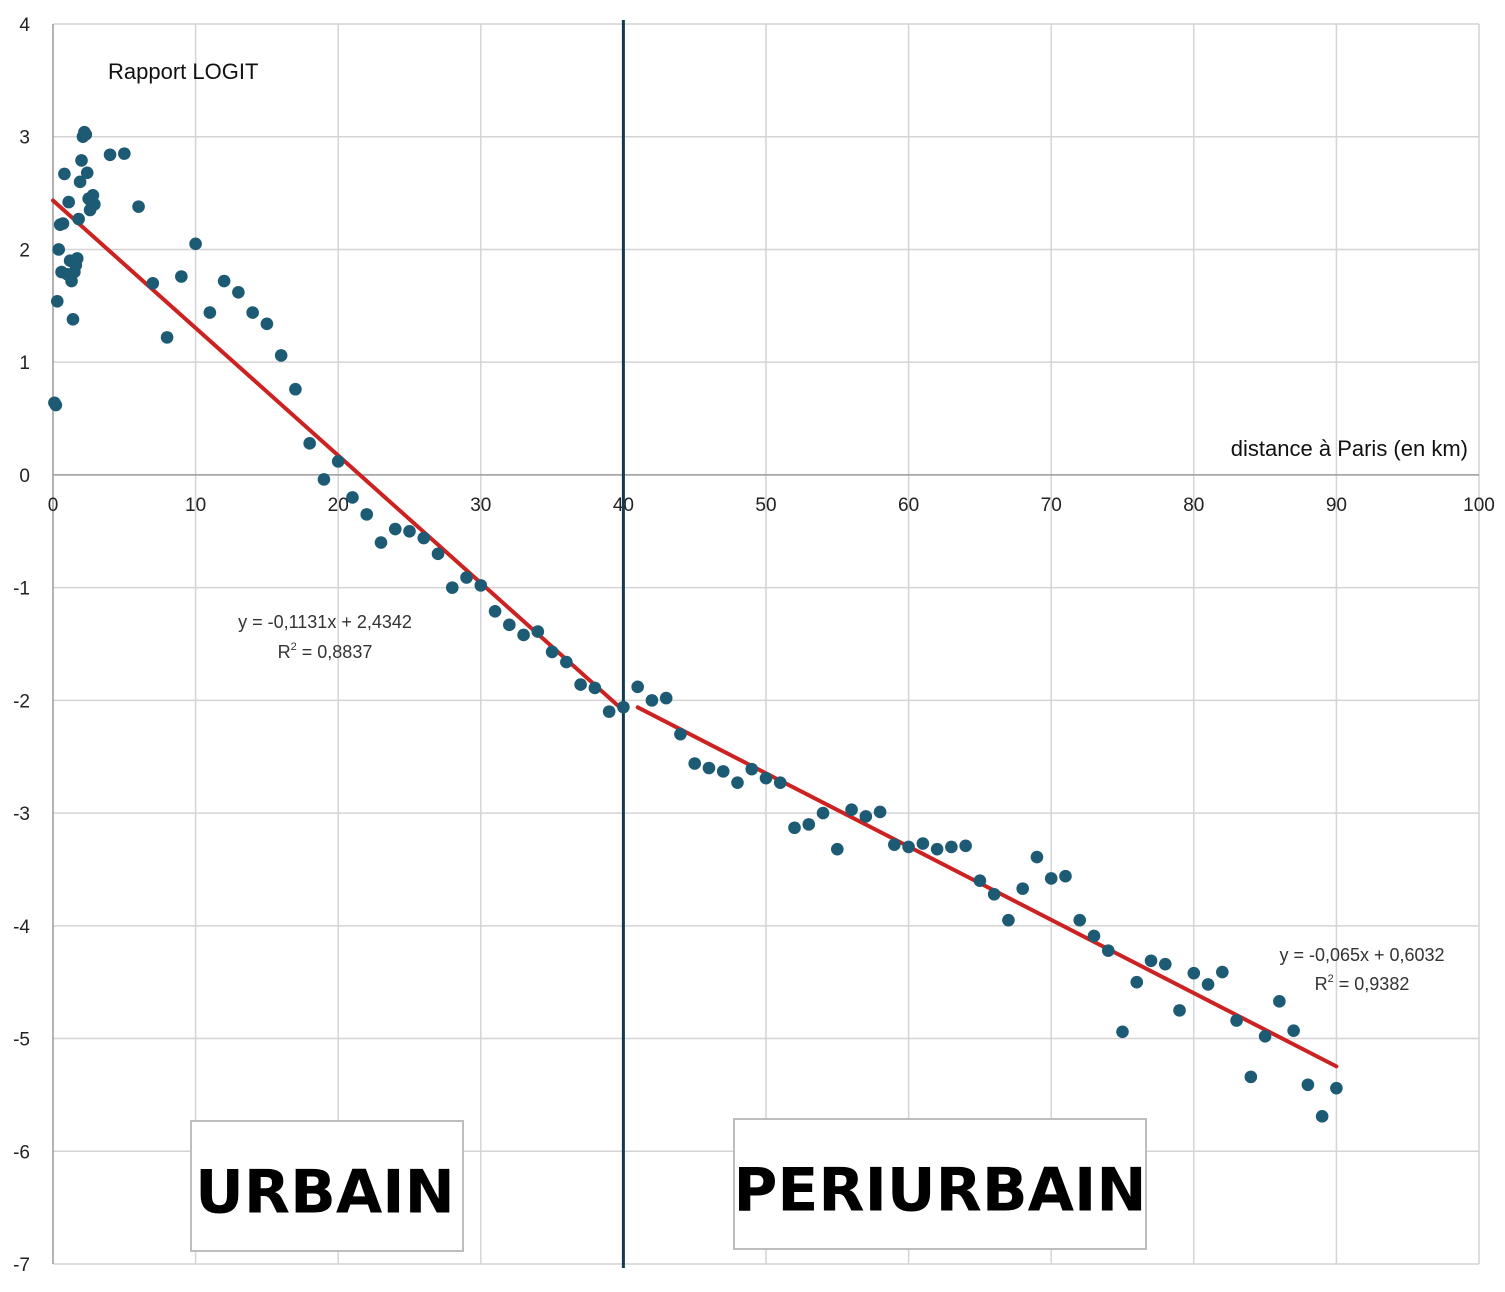 Image resolution: width=1505 pixels, height=1292 pixels. I want to click on y-tick-label: 0, so click(24, 476).